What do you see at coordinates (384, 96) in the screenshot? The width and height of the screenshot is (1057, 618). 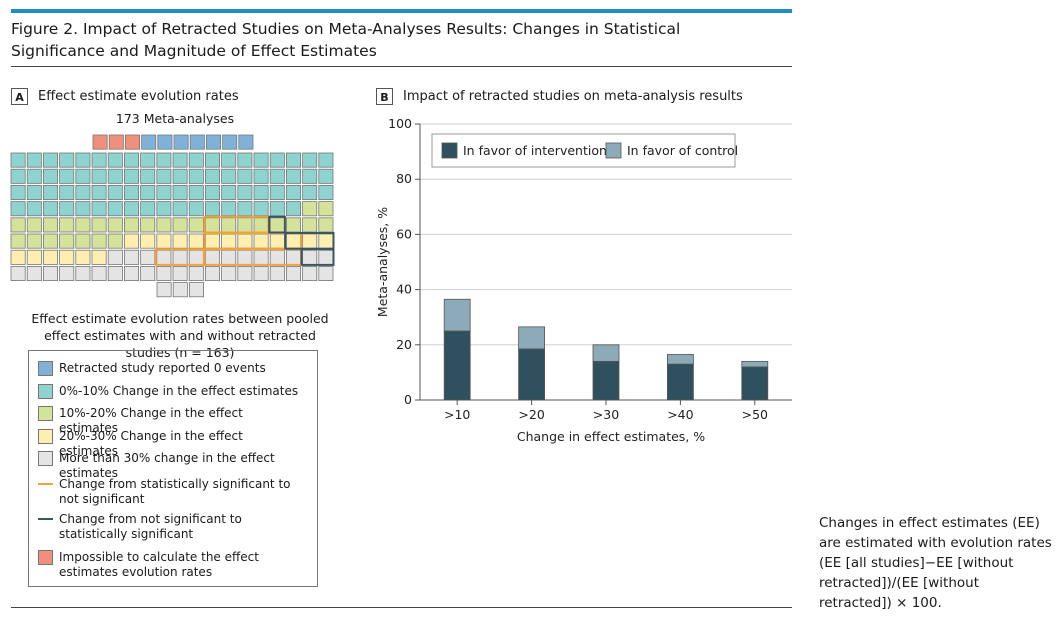 I see `panel-b-letter: B` at bounding box center [384, 96].